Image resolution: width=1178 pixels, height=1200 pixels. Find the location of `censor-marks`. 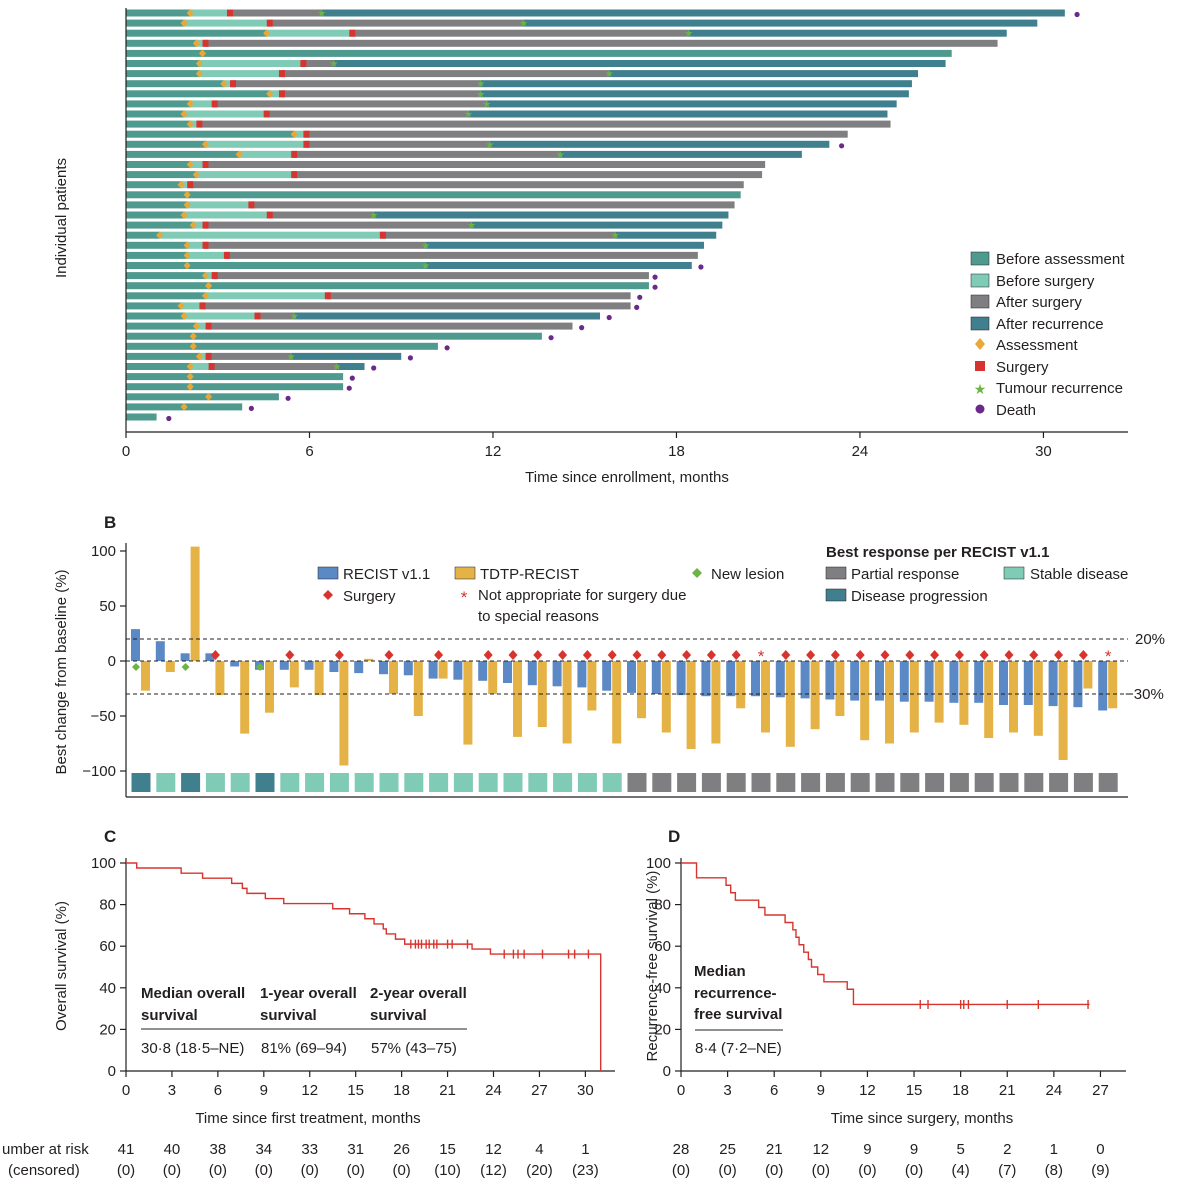

censor-marks is located at coordinates (1004, 1004).